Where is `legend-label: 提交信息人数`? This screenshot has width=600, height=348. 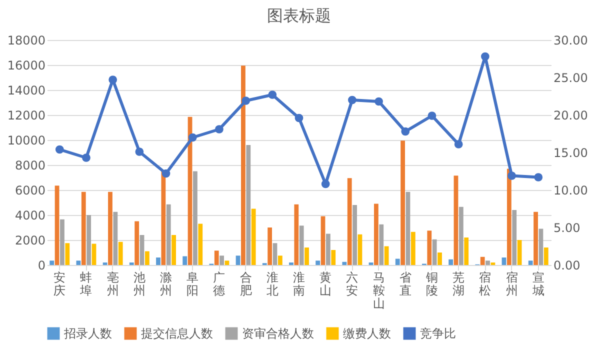 legend-label: 提交信息人数 is located at coordinates (177, 333).